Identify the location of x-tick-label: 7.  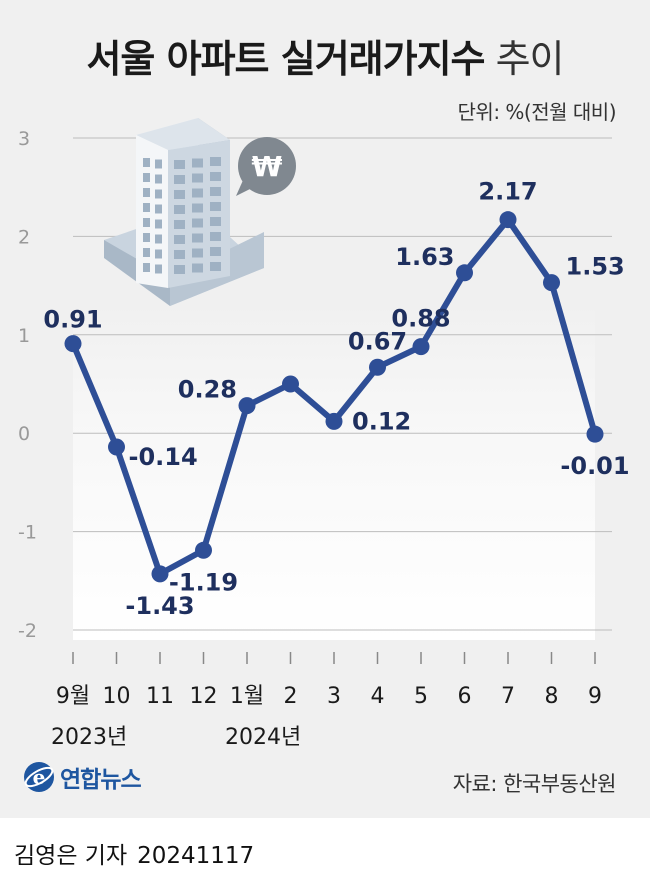
(508, 696).